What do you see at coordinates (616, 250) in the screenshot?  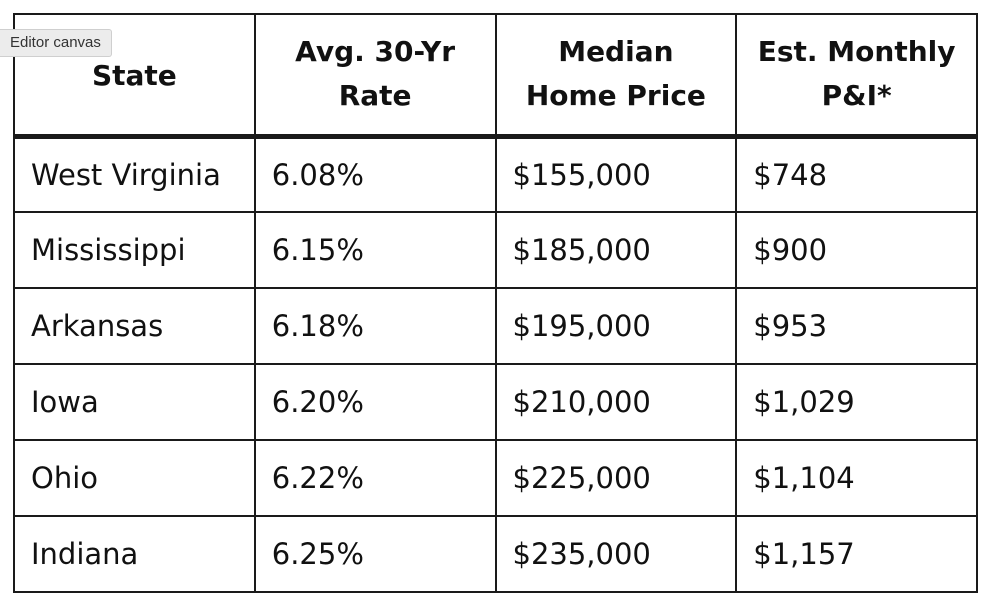 I see `cell-price: $185,000` at bounding box center [616, 250].